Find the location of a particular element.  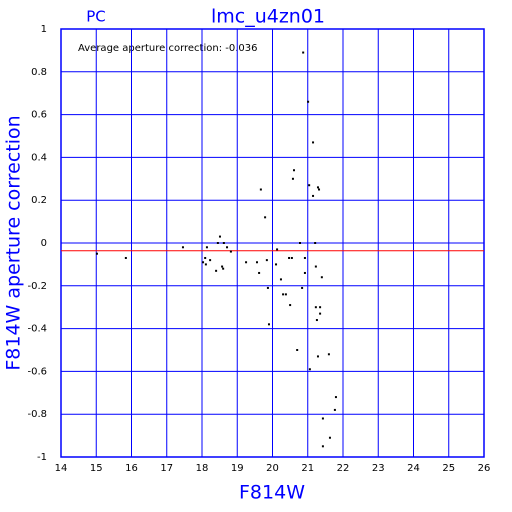

annotation: Average aperture correction: -0.036 is located at coordinates (168, 48).